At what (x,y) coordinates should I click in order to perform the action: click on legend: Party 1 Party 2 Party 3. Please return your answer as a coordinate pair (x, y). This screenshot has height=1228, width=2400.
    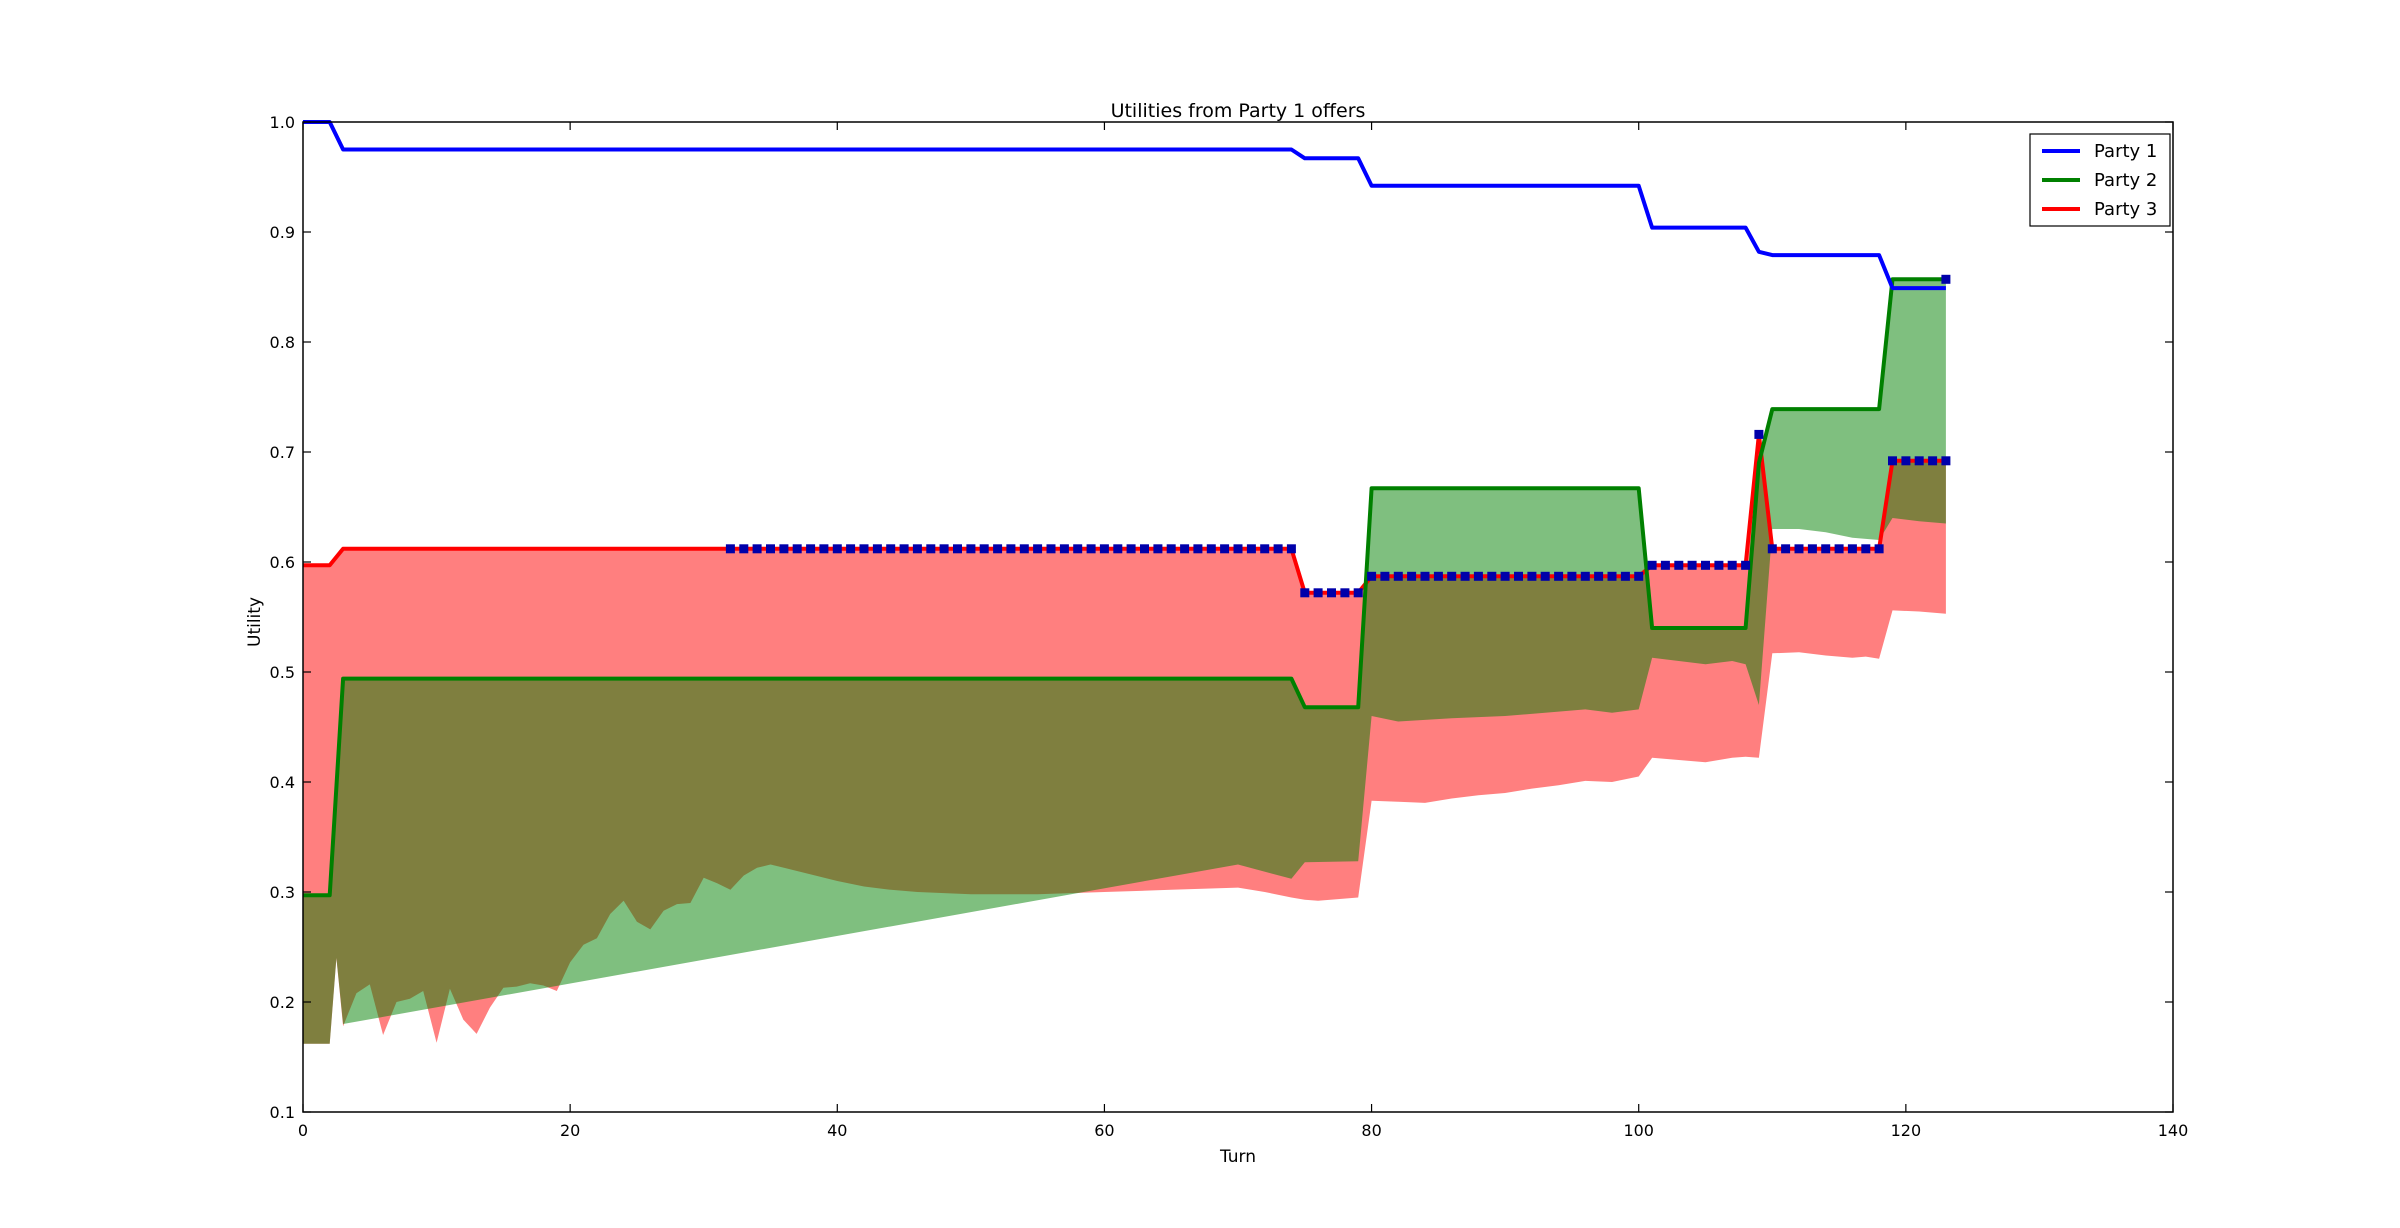
    Looking at the image, I should click on (2100, 180).